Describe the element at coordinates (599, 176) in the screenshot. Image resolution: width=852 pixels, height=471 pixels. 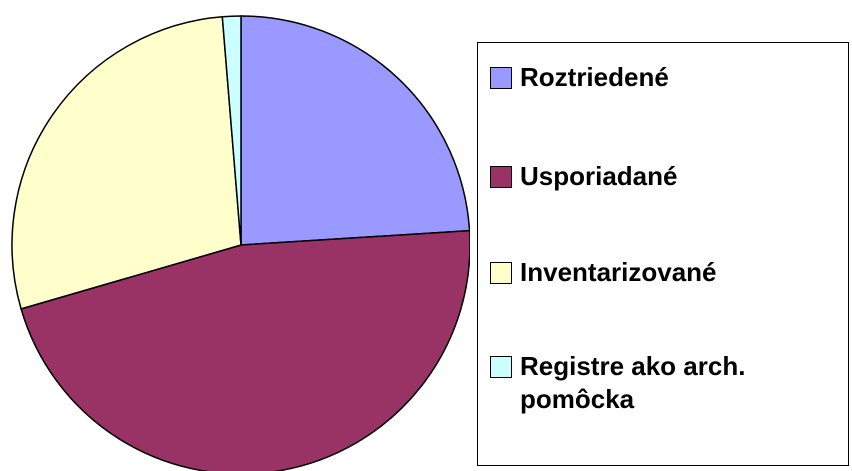
I see `legend-label: Usporiadané` at that location.